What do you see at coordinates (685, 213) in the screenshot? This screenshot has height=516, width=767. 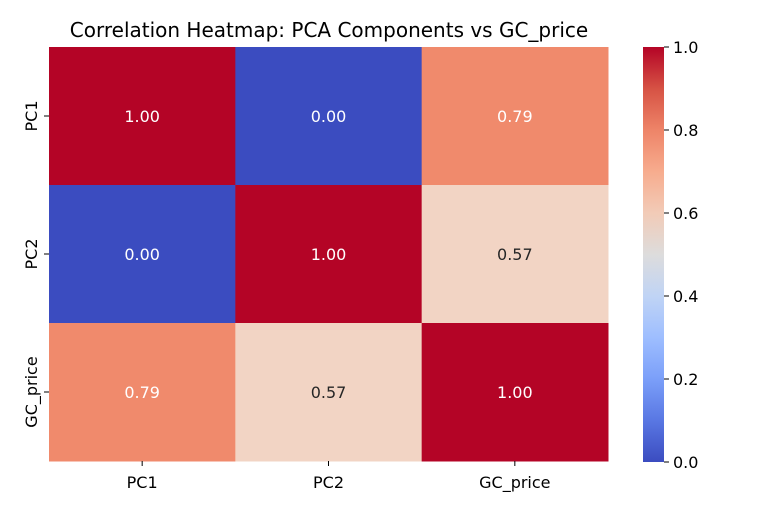 I see `colorbar-tick-label: 0.6` at bounding box center [685, 213].